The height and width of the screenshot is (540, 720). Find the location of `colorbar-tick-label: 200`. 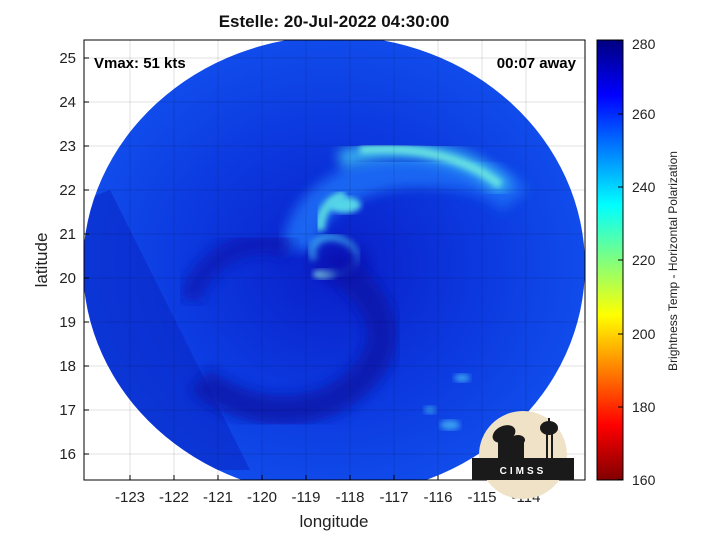

colorbar-tick-label: 200 is located at coordinates (644, 334).